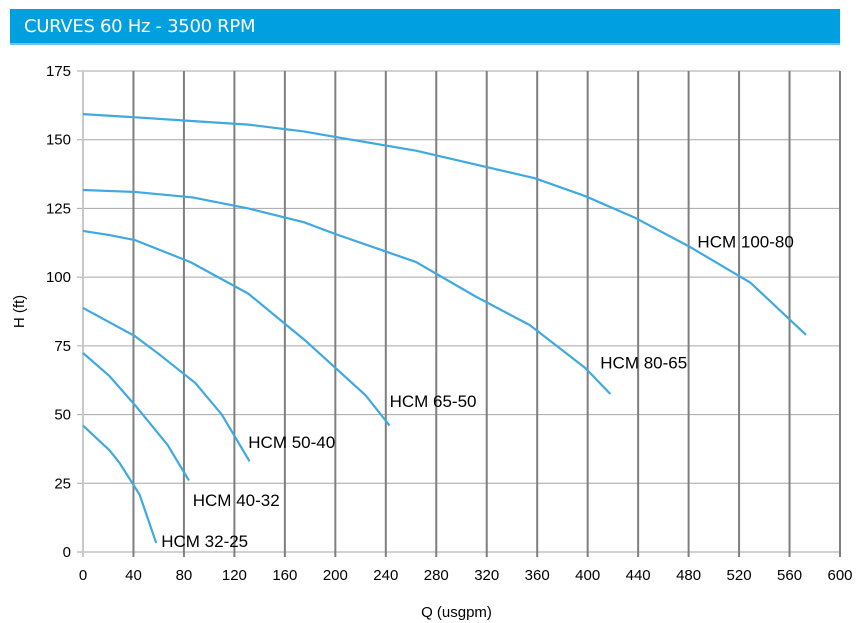 The width and height of the screenshot is (865, 623). I want to click on y-tick-label: 100, so click(58, 277).